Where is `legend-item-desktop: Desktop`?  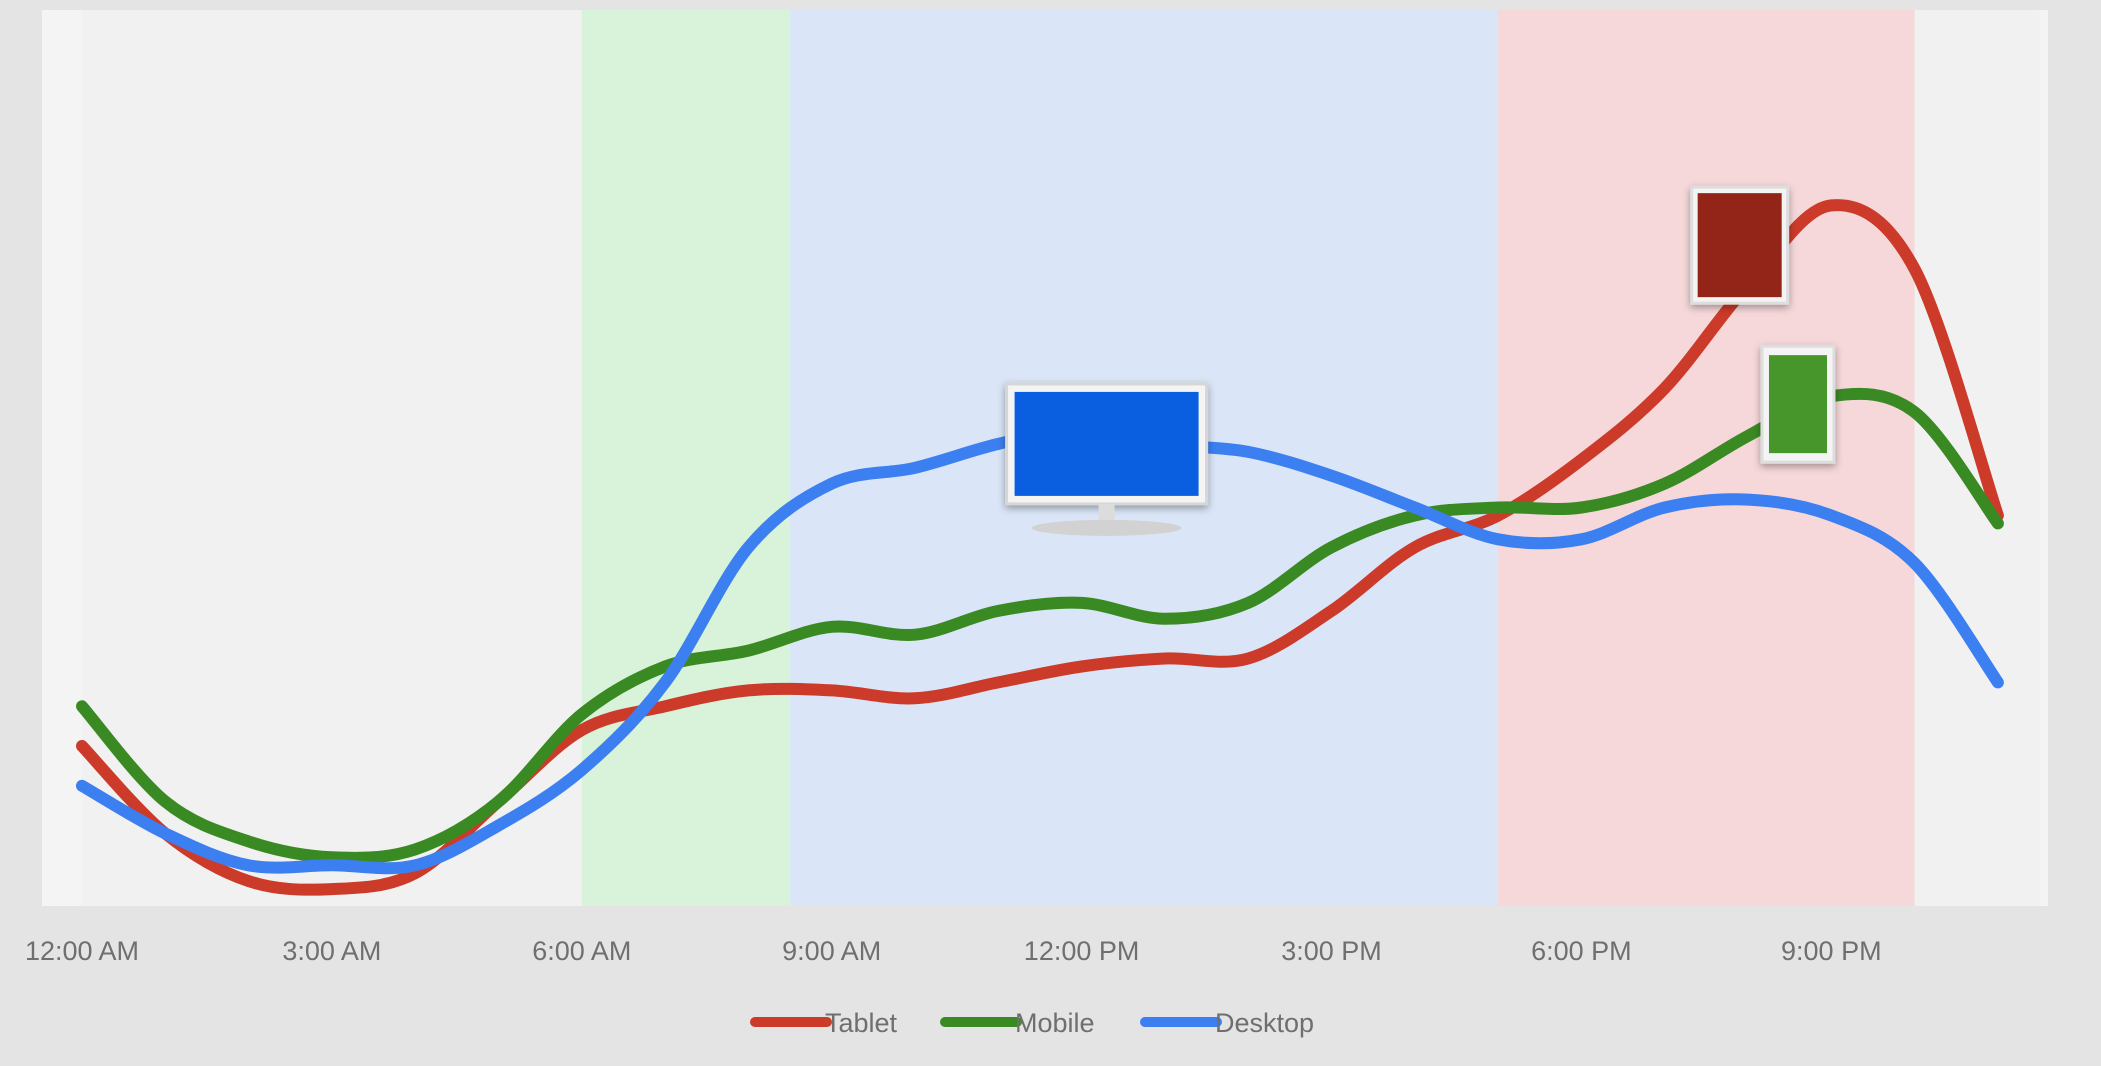 legend-item-desktop: Desktop is located at coordinates (1227, 1023).